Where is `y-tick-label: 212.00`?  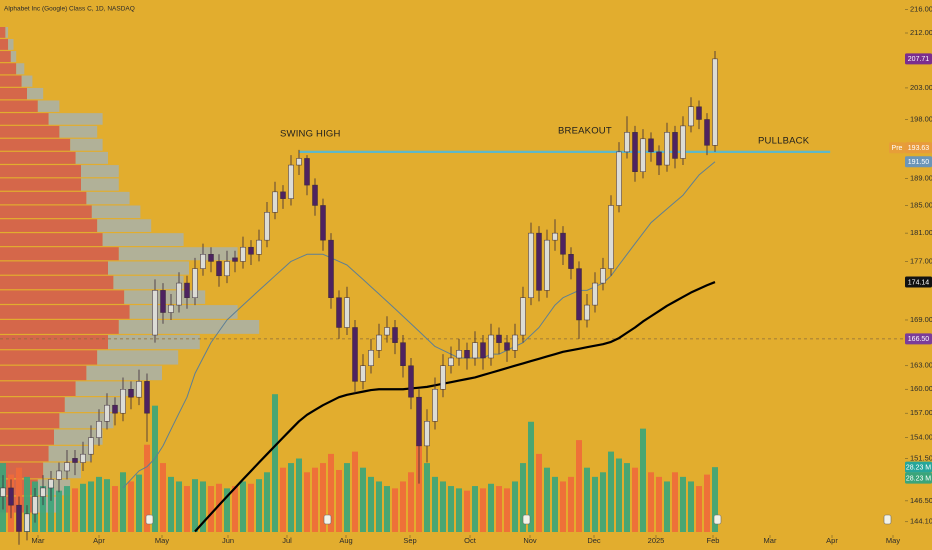
y-tick-label: 212.00 is located at coordinates (921, 32).